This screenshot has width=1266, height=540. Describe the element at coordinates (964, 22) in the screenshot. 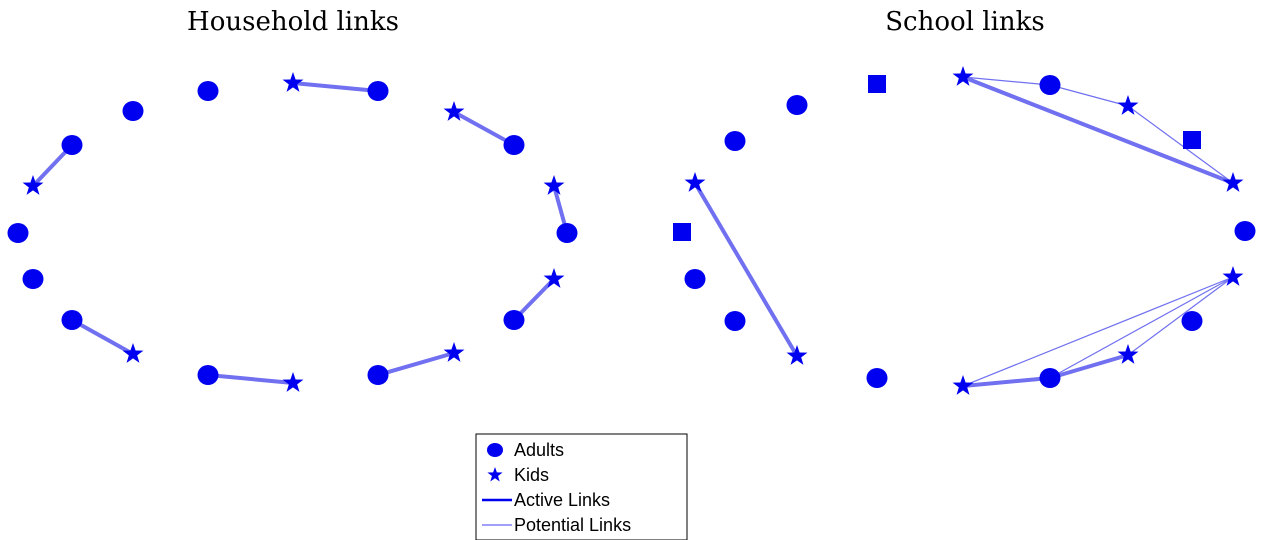

I see `school-links-title: School links` at that location.